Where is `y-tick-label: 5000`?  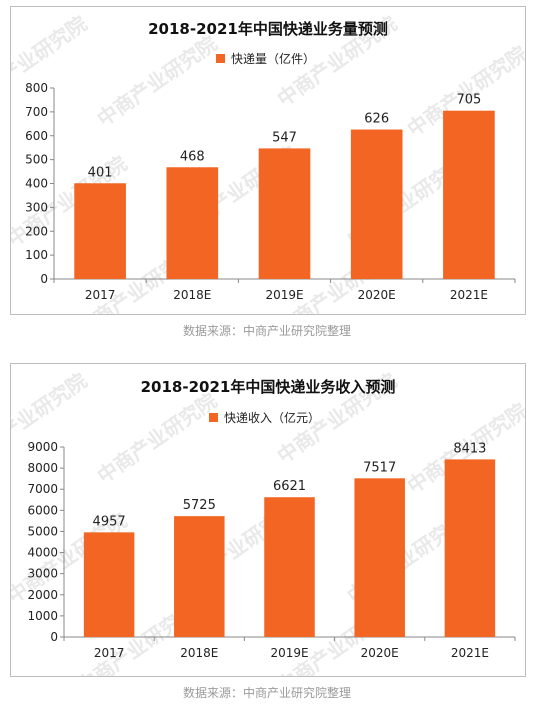 y-tick-label: 5000 is located at coordinates (42, 531).